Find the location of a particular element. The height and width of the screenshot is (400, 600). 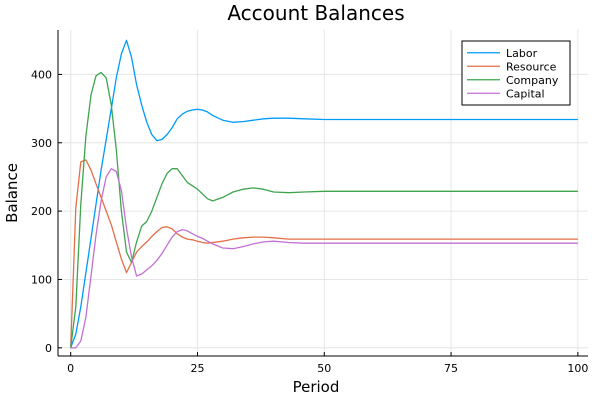

x-tick-label: 0 is located at coordinates (70, 368).